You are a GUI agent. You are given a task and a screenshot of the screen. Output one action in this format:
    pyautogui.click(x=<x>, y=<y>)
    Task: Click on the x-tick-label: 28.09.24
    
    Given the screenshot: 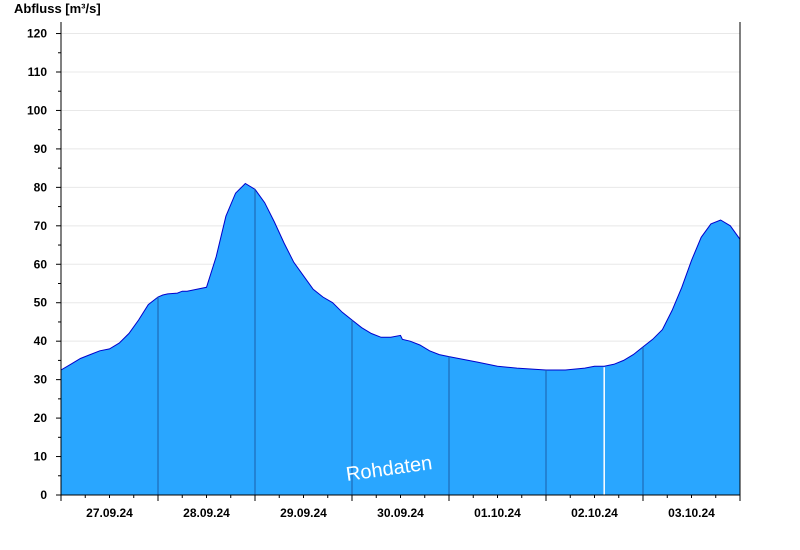 What is the action you would take?
    pyautogui.click(x=206, y=513)
    